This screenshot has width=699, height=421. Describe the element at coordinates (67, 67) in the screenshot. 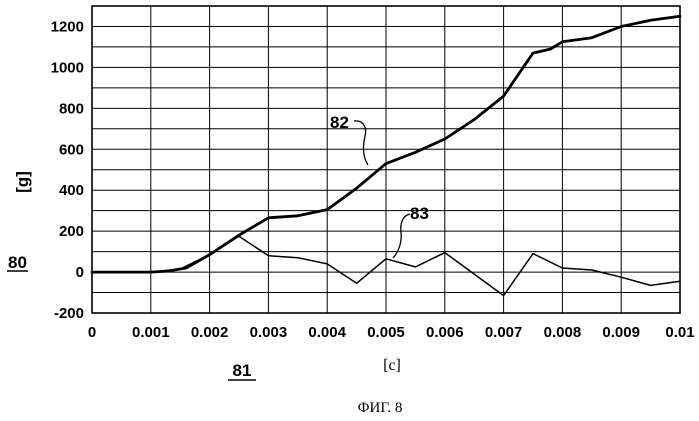

I see `y-tick-label: 1000` at that location.